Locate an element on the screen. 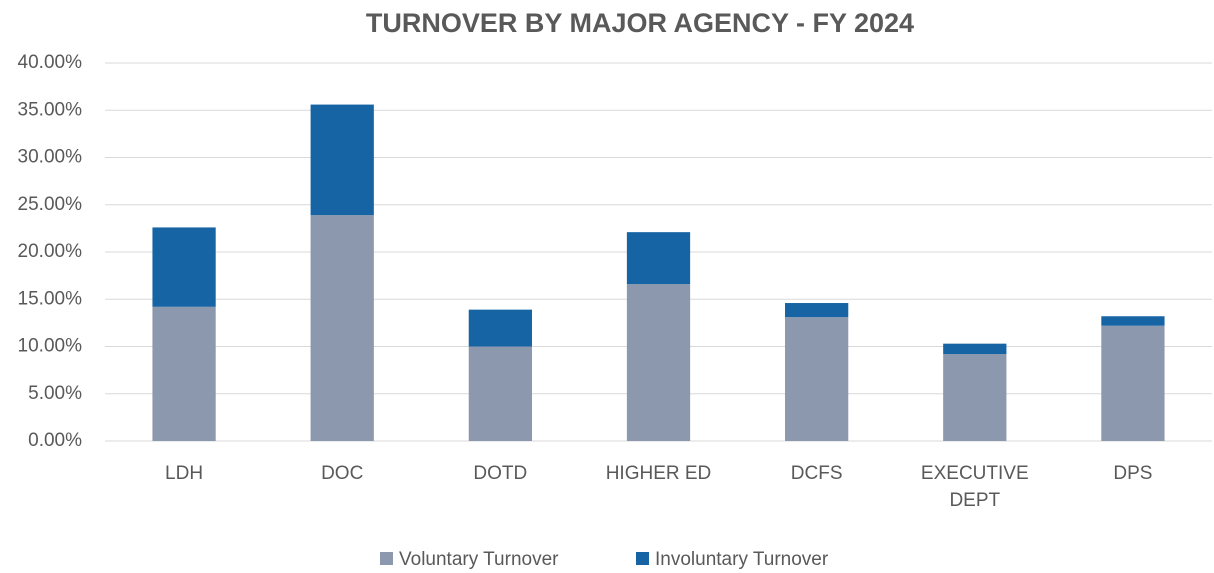  legend-label: Involuntary Turnover is located at coordinates (742, 559).